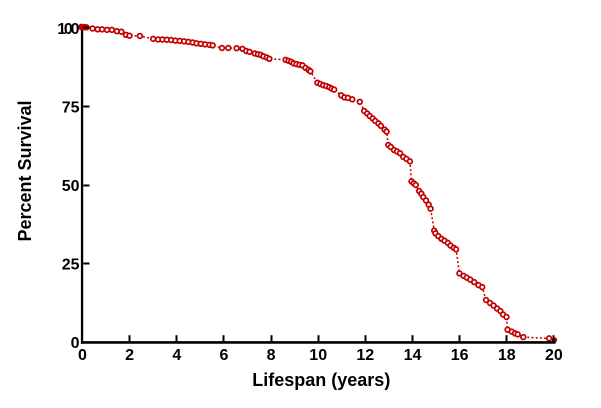  I want to click on svg-text: 6, so click(223, 355).